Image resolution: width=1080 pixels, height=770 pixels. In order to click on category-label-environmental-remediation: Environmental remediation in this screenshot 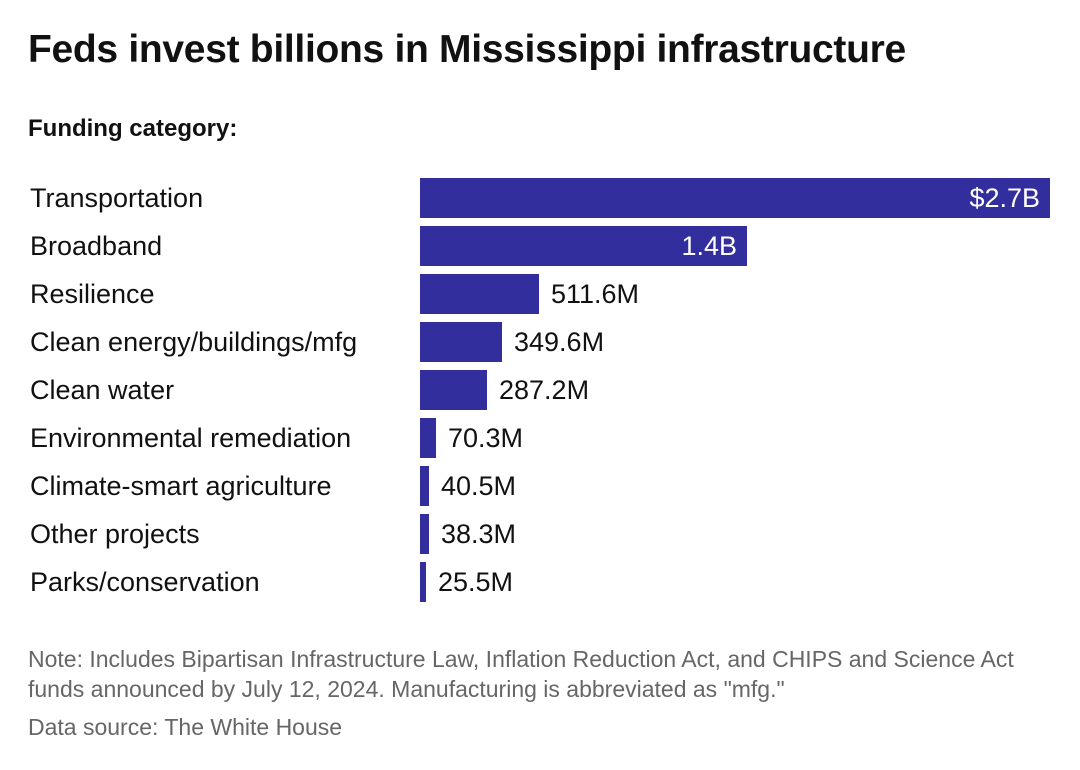, I will do `click(191, 438)`.